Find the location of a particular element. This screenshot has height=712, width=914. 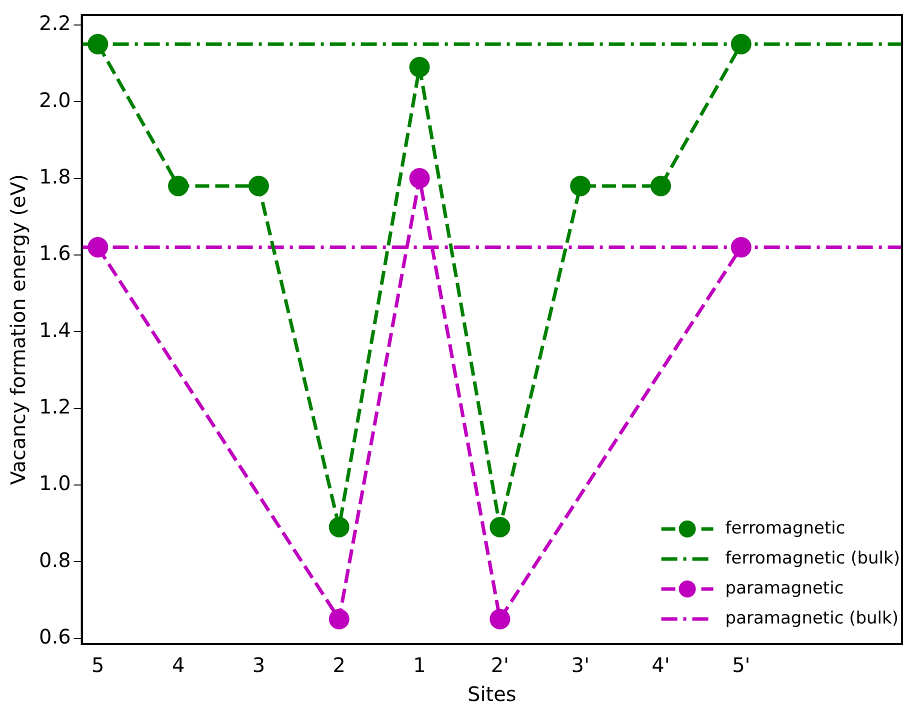

x-tick-label: 1 is located at coordinates (419, 665).